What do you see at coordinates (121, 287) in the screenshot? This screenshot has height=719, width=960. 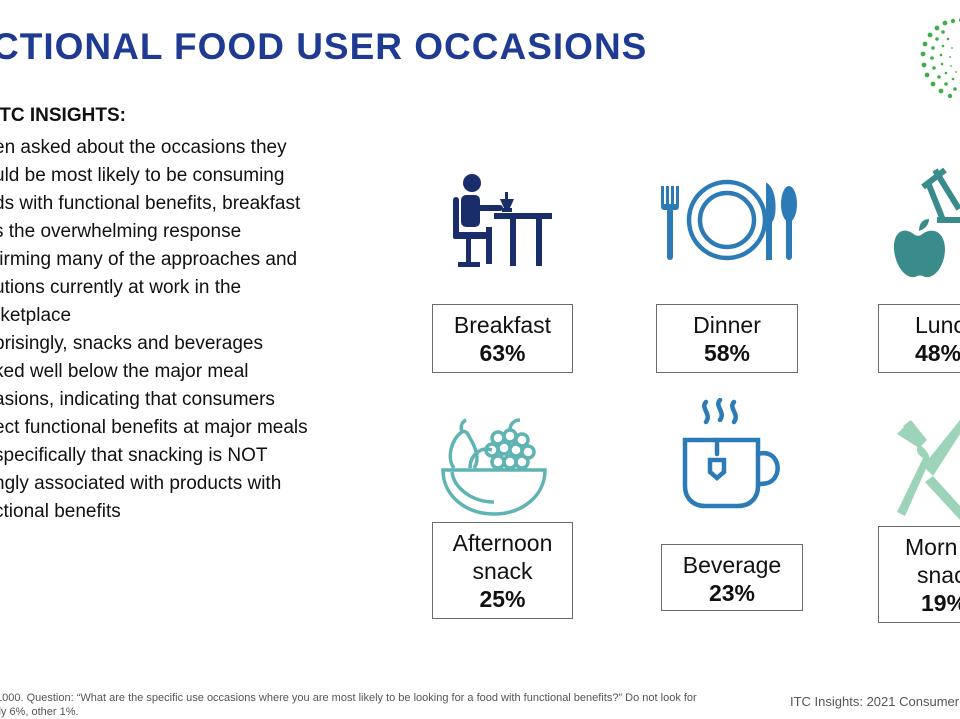 I see `insights-line: utions currently at work in the` at bounding box center [121, 287].